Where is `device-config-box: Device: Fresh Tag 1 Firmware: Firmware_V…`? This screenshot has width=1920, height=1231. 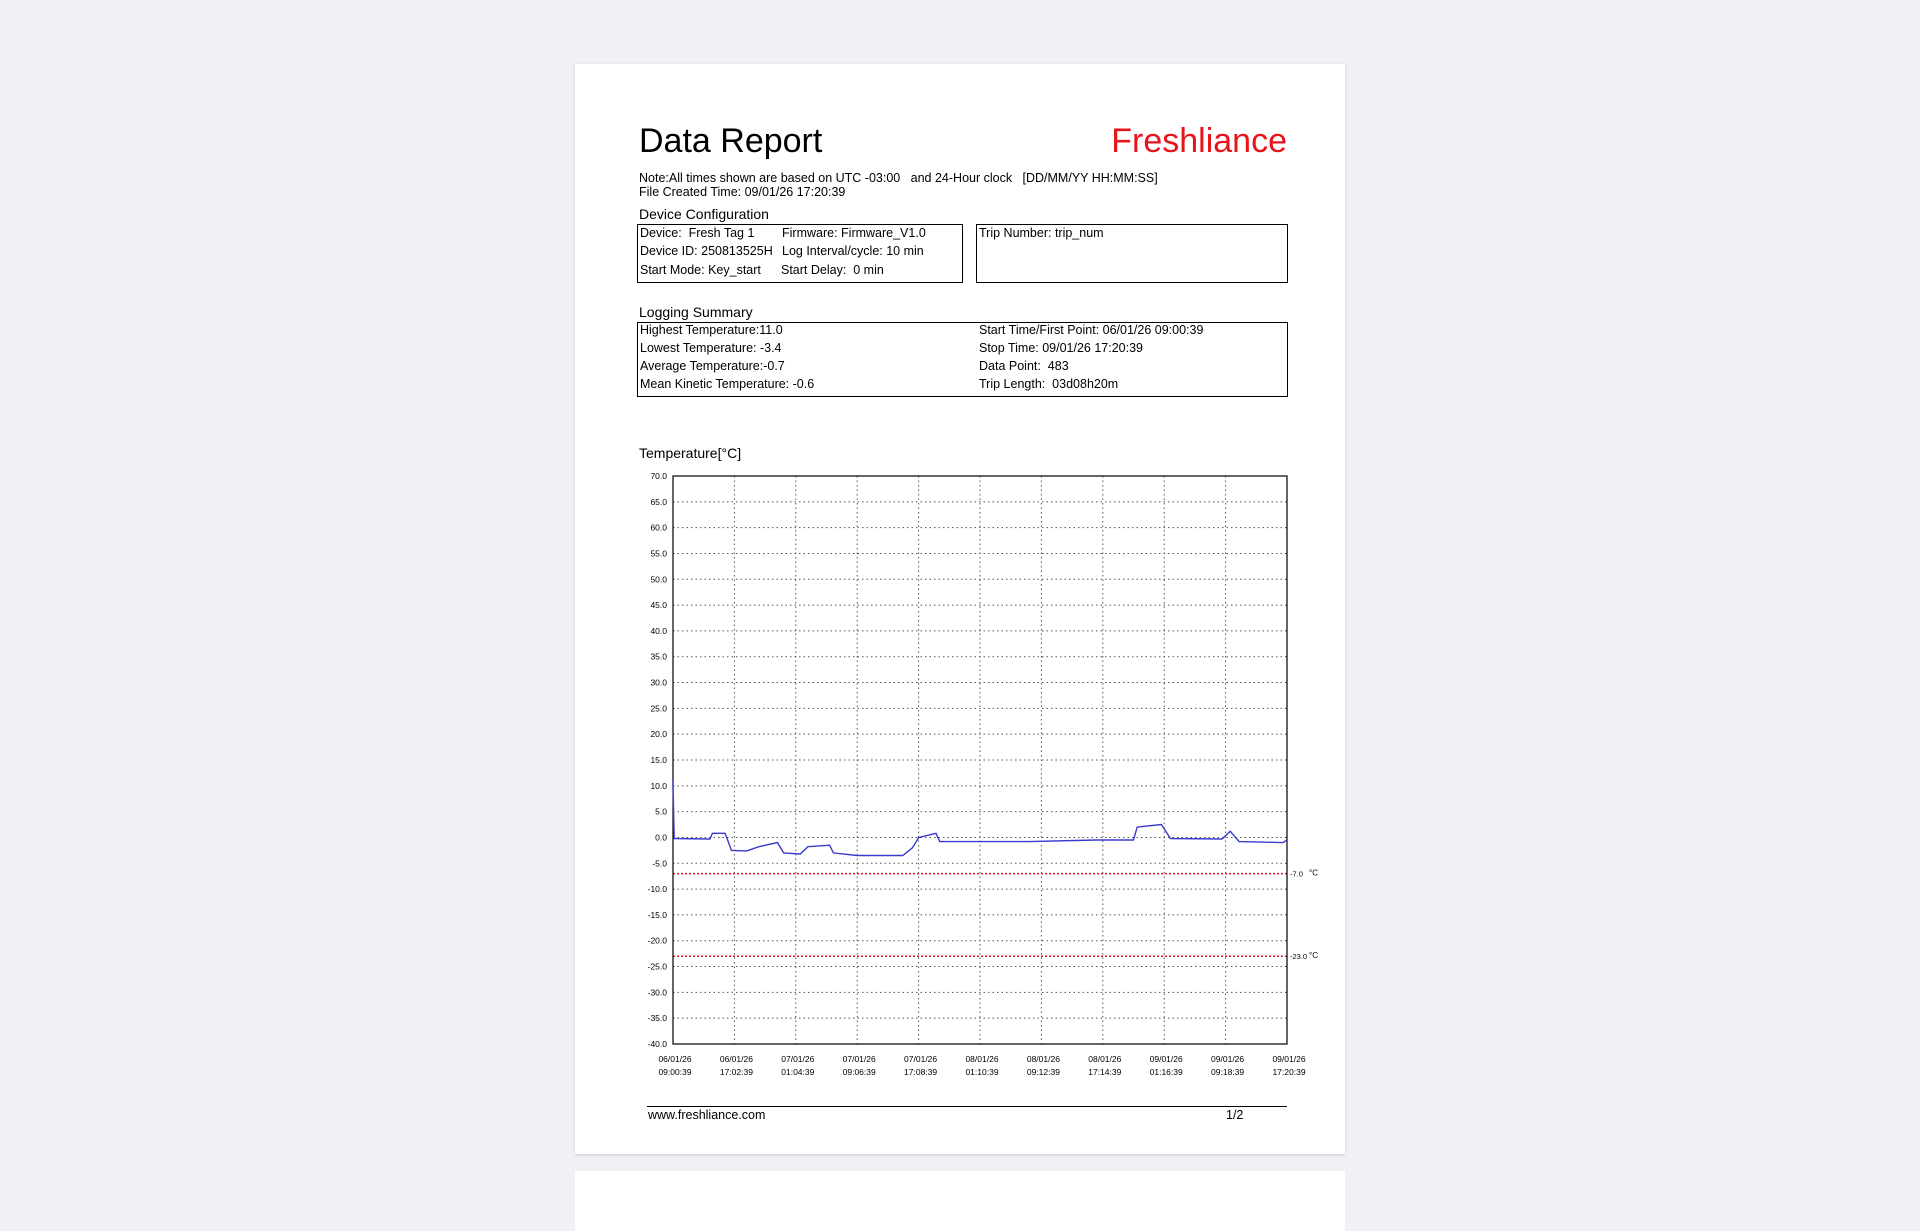 device-config-box: Device: Fresh Tag 1 Firmware: Firmware_V… is located at coordinates (800, 253).